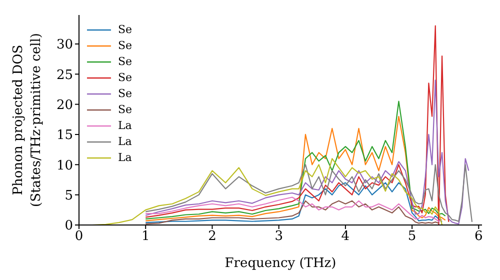 The height and width of the screenshot is (280, 500). What do you see at coordinates (64, 136) in the screenshot?
I see `y-tick-label: 15` at bounding box center [64, 136].